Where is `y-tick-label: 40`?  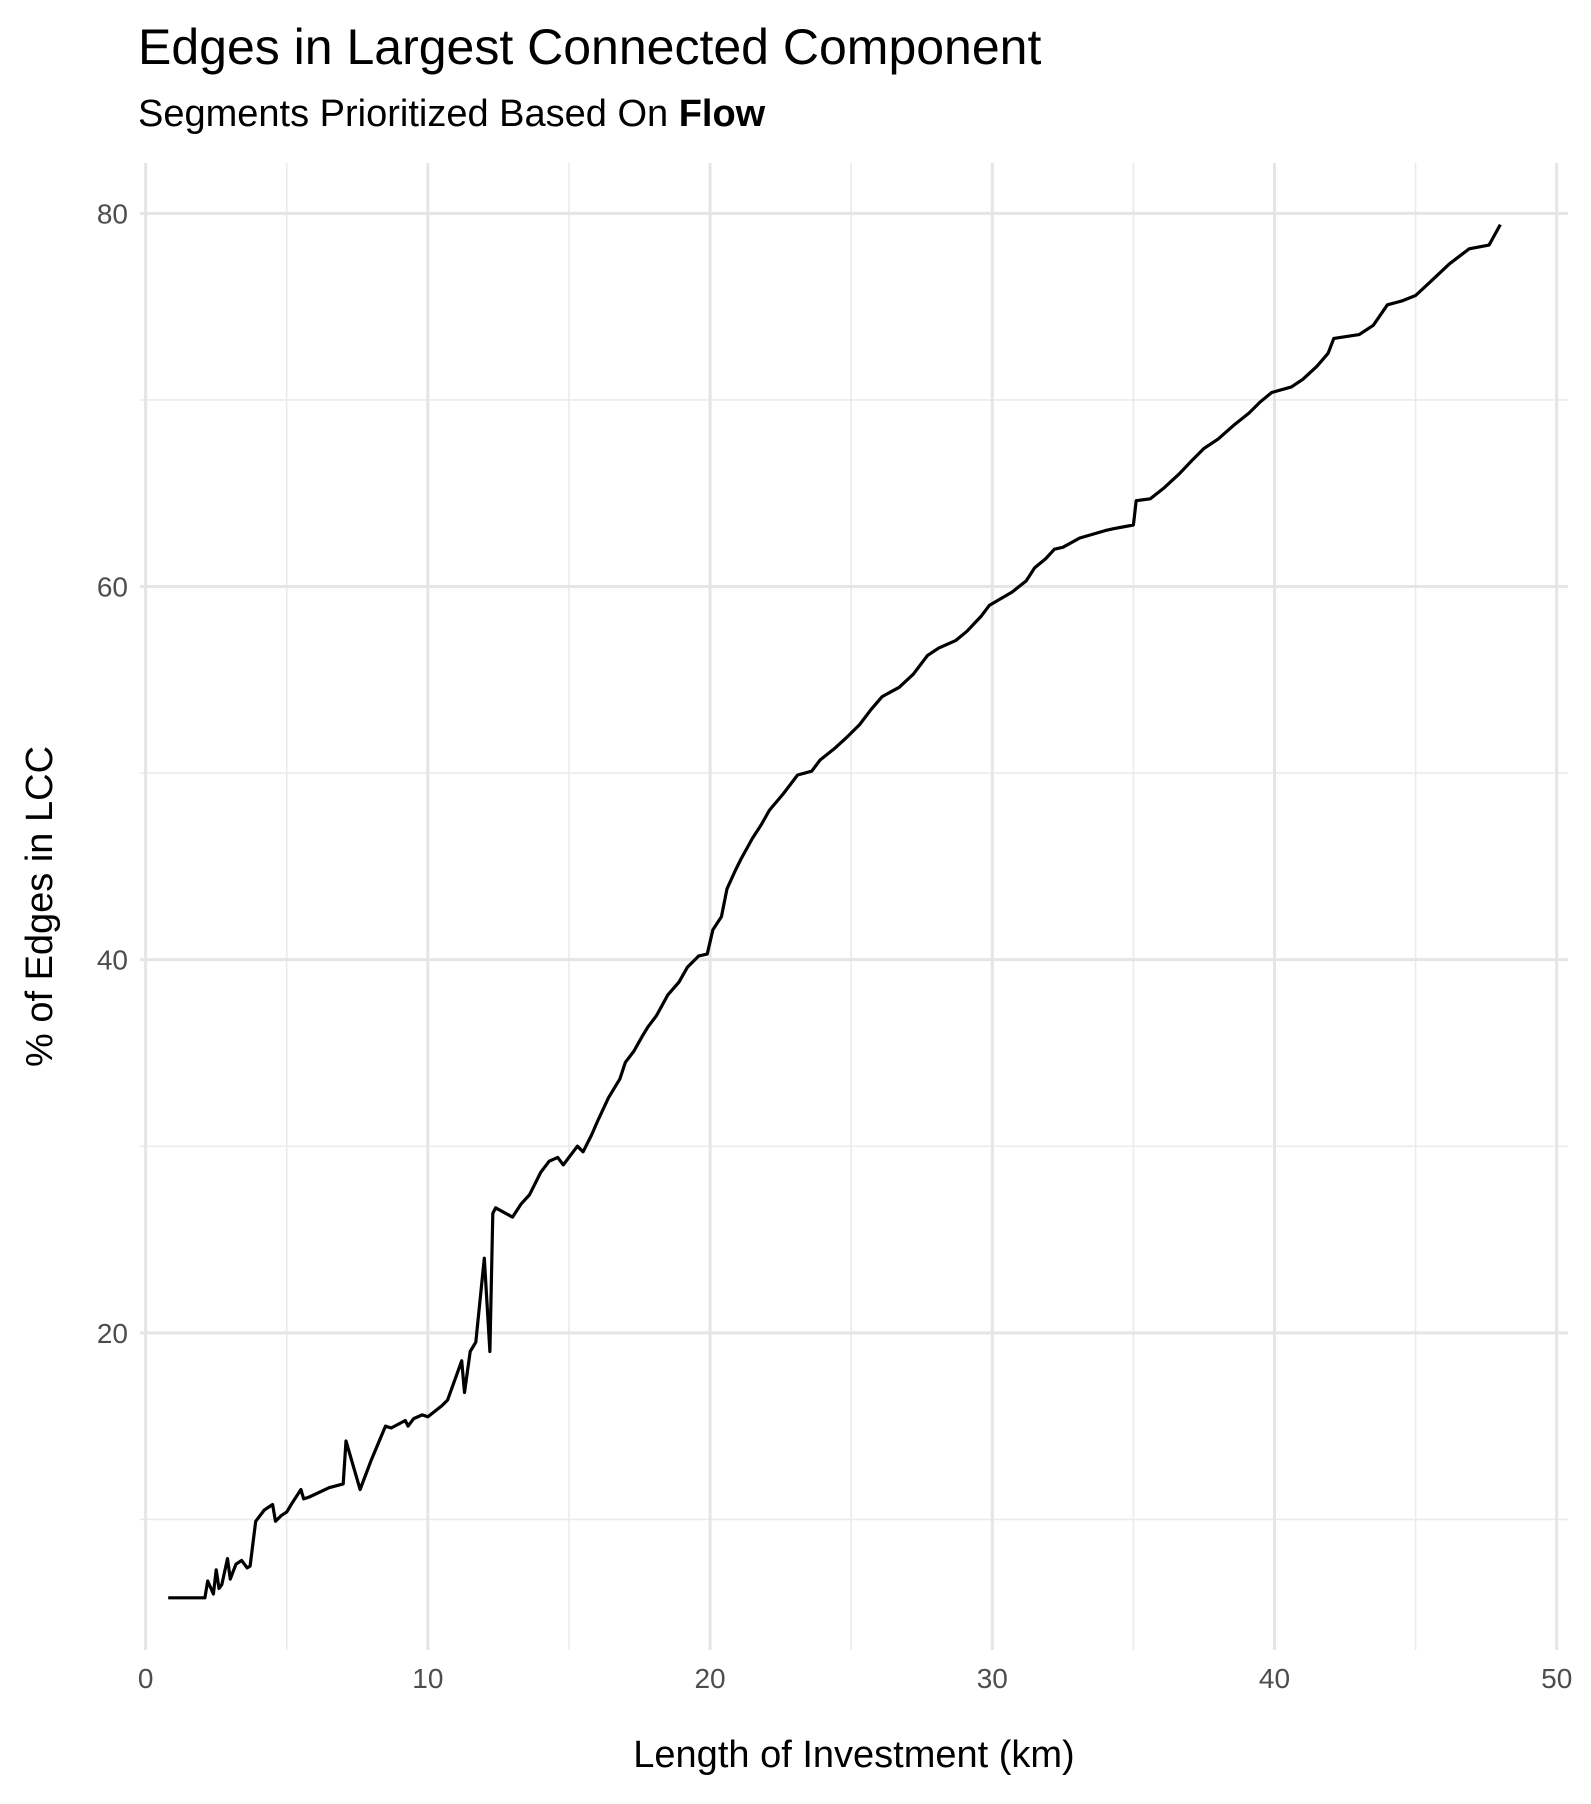
y-tick-label: 40 is located at coordinates (112, 960).